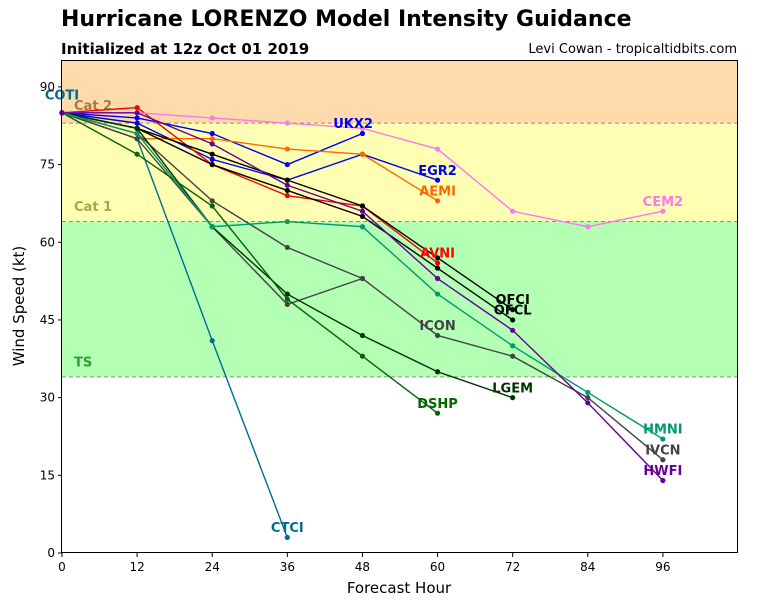 Image resolution: width=768 pixels, height=600 pixels. Describe the element at coordinates (353, 124) in the screenshot. I see `series-label-ukx2: UKX2` at that location.